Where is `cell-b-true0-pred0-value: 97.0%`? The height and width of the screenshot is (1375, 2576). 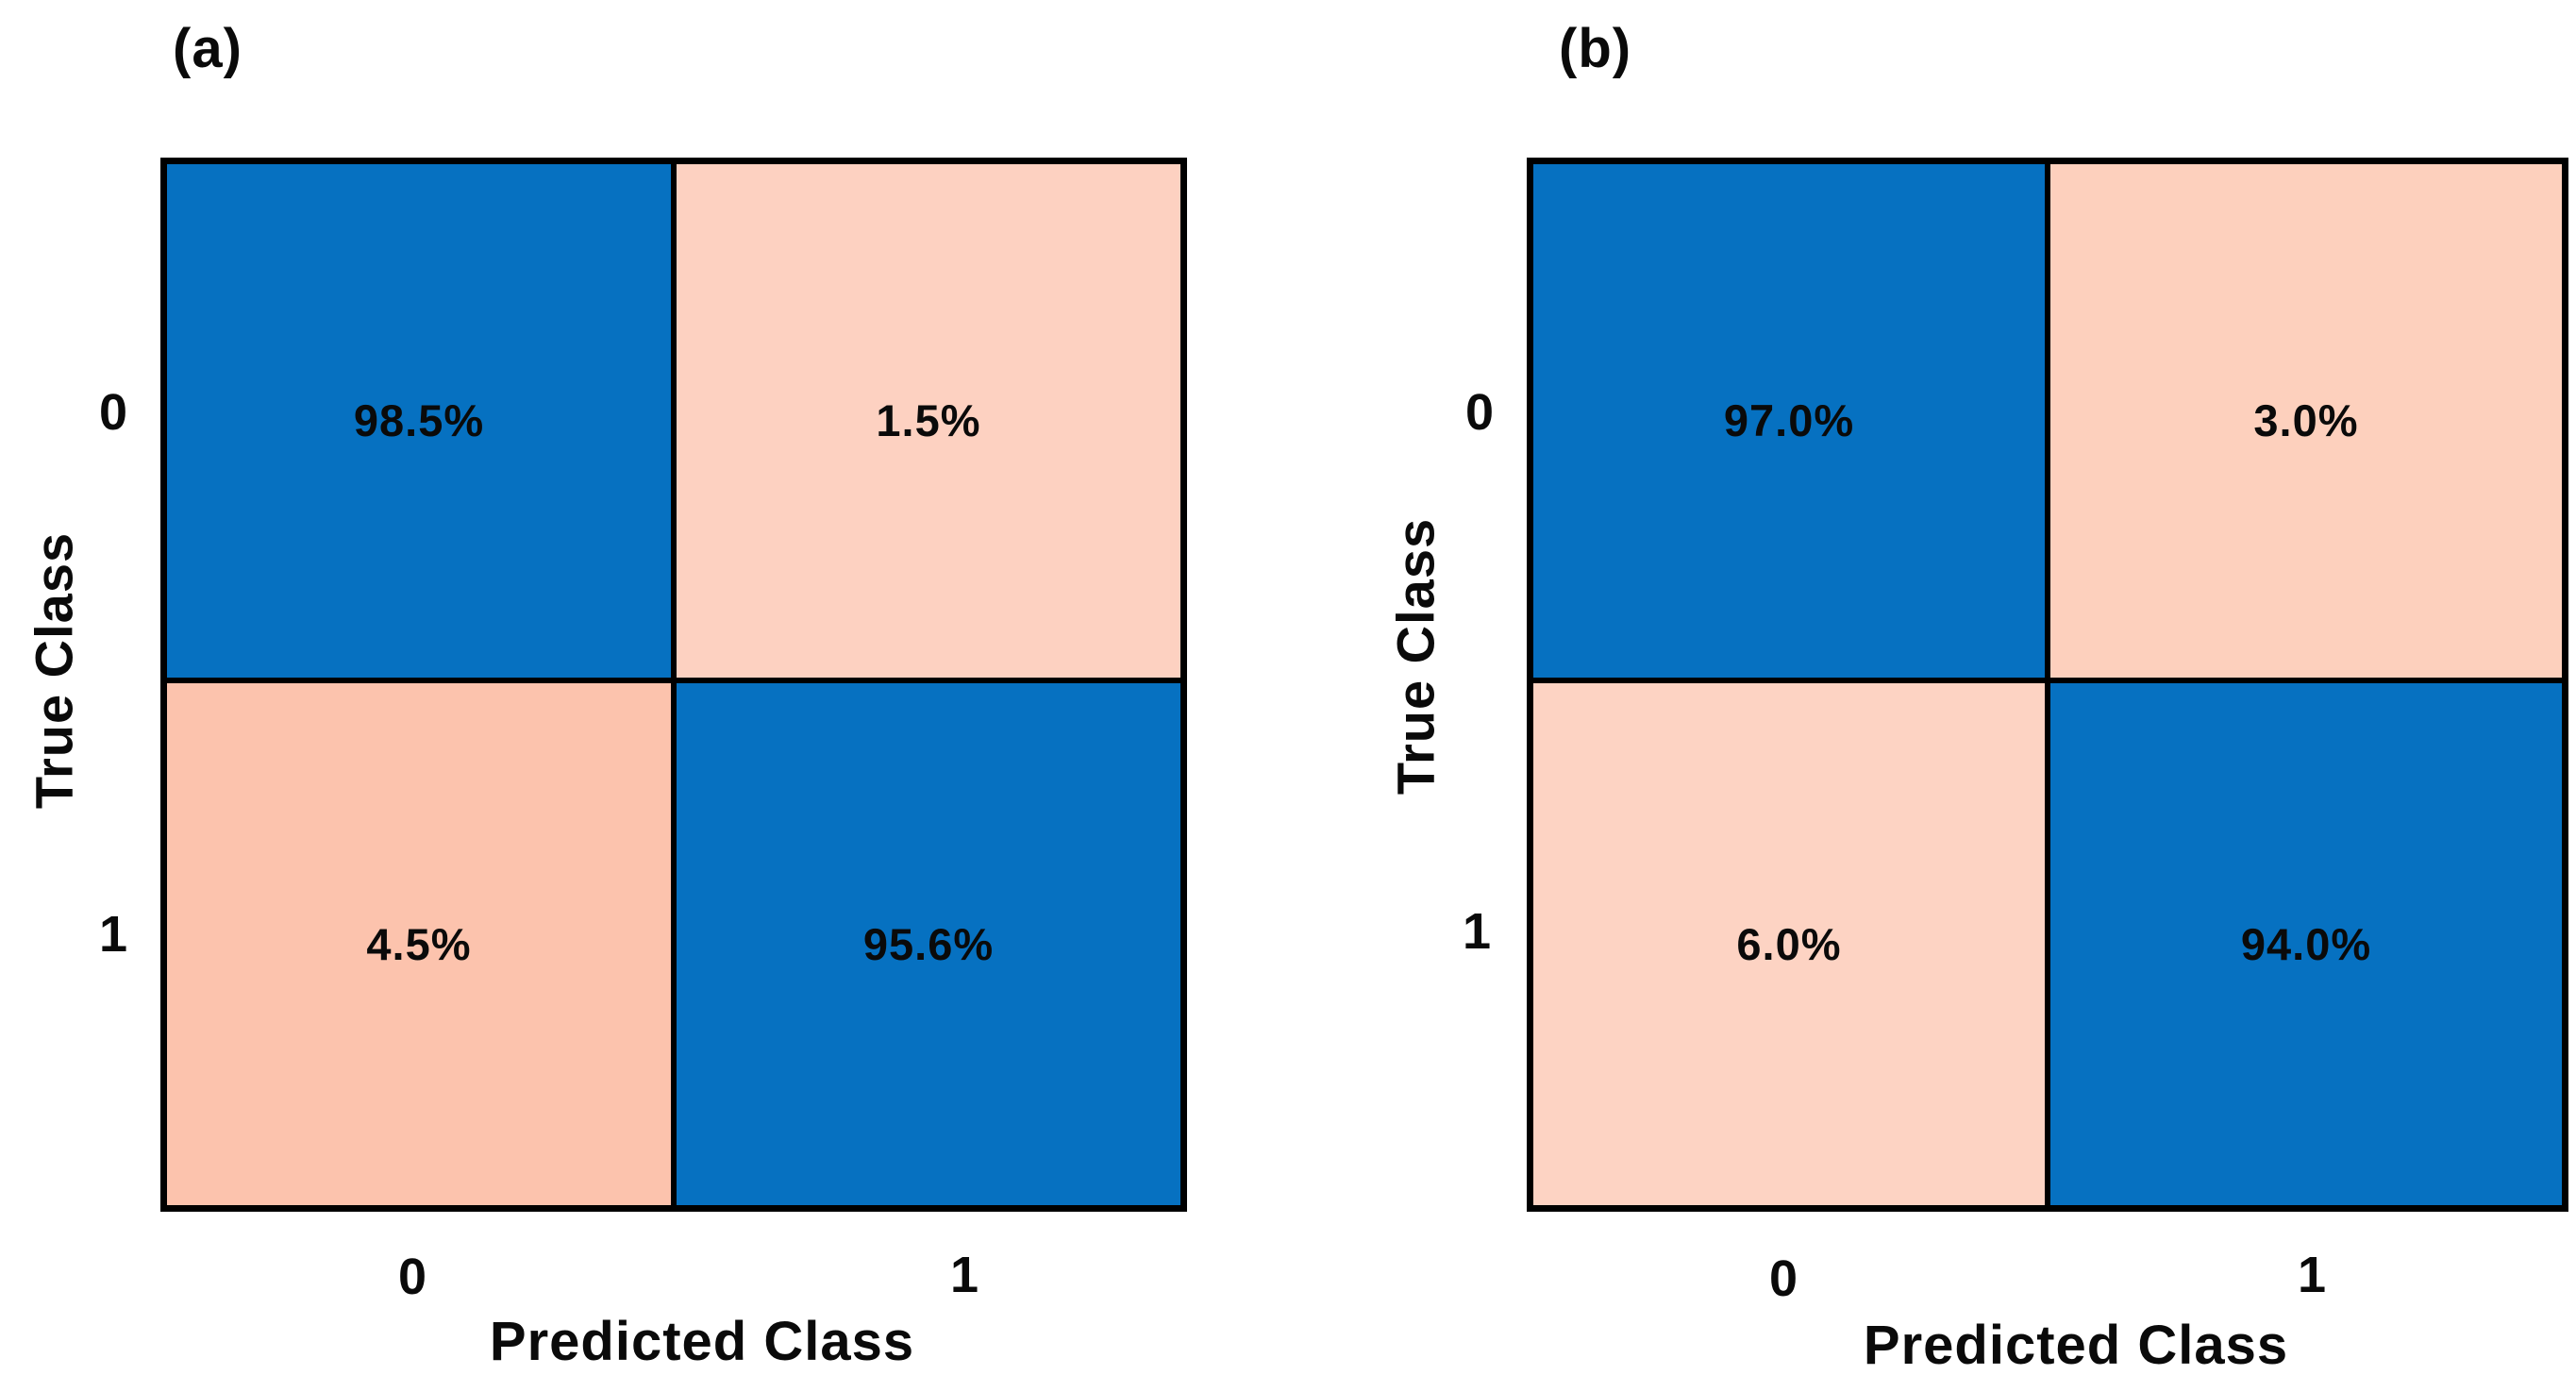
cell-b-true0-pred0-value: 97.0% is located at coordinates (1789, 421).